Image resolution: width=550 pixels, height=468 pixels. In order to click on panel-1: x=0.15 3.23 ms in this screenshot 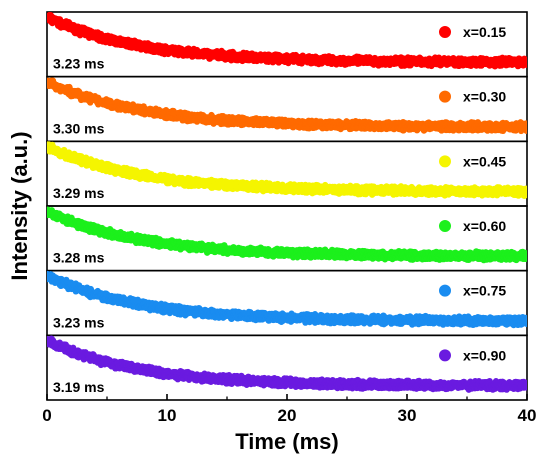, I will do `click(287, 44)`.